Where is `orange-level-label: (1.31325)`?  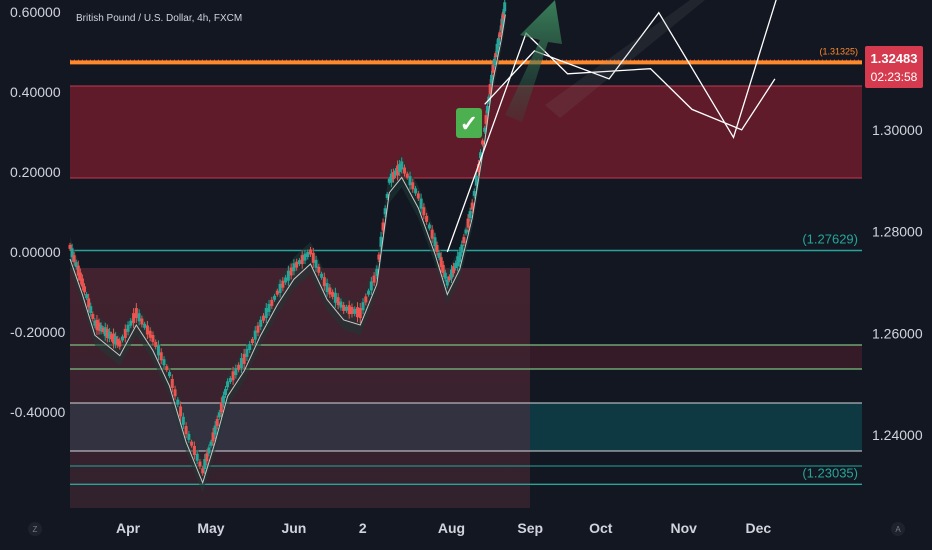 orange-level-label: (1.31325) is located at coordinates (838, 51).